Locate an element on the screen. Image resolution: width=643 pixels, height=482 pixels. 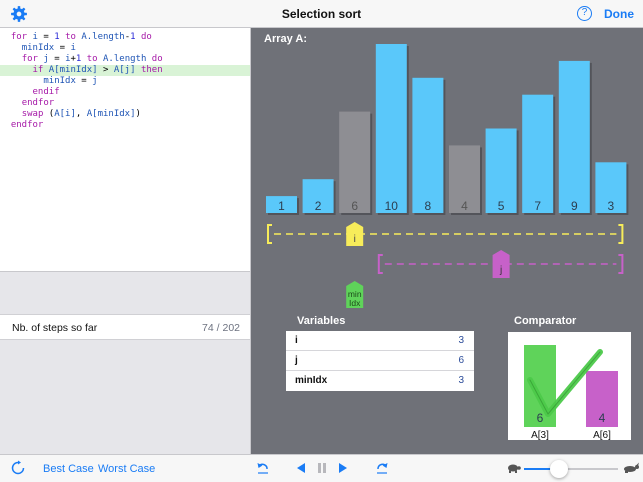
previous-step-icon is located at coordinates (301, 468).